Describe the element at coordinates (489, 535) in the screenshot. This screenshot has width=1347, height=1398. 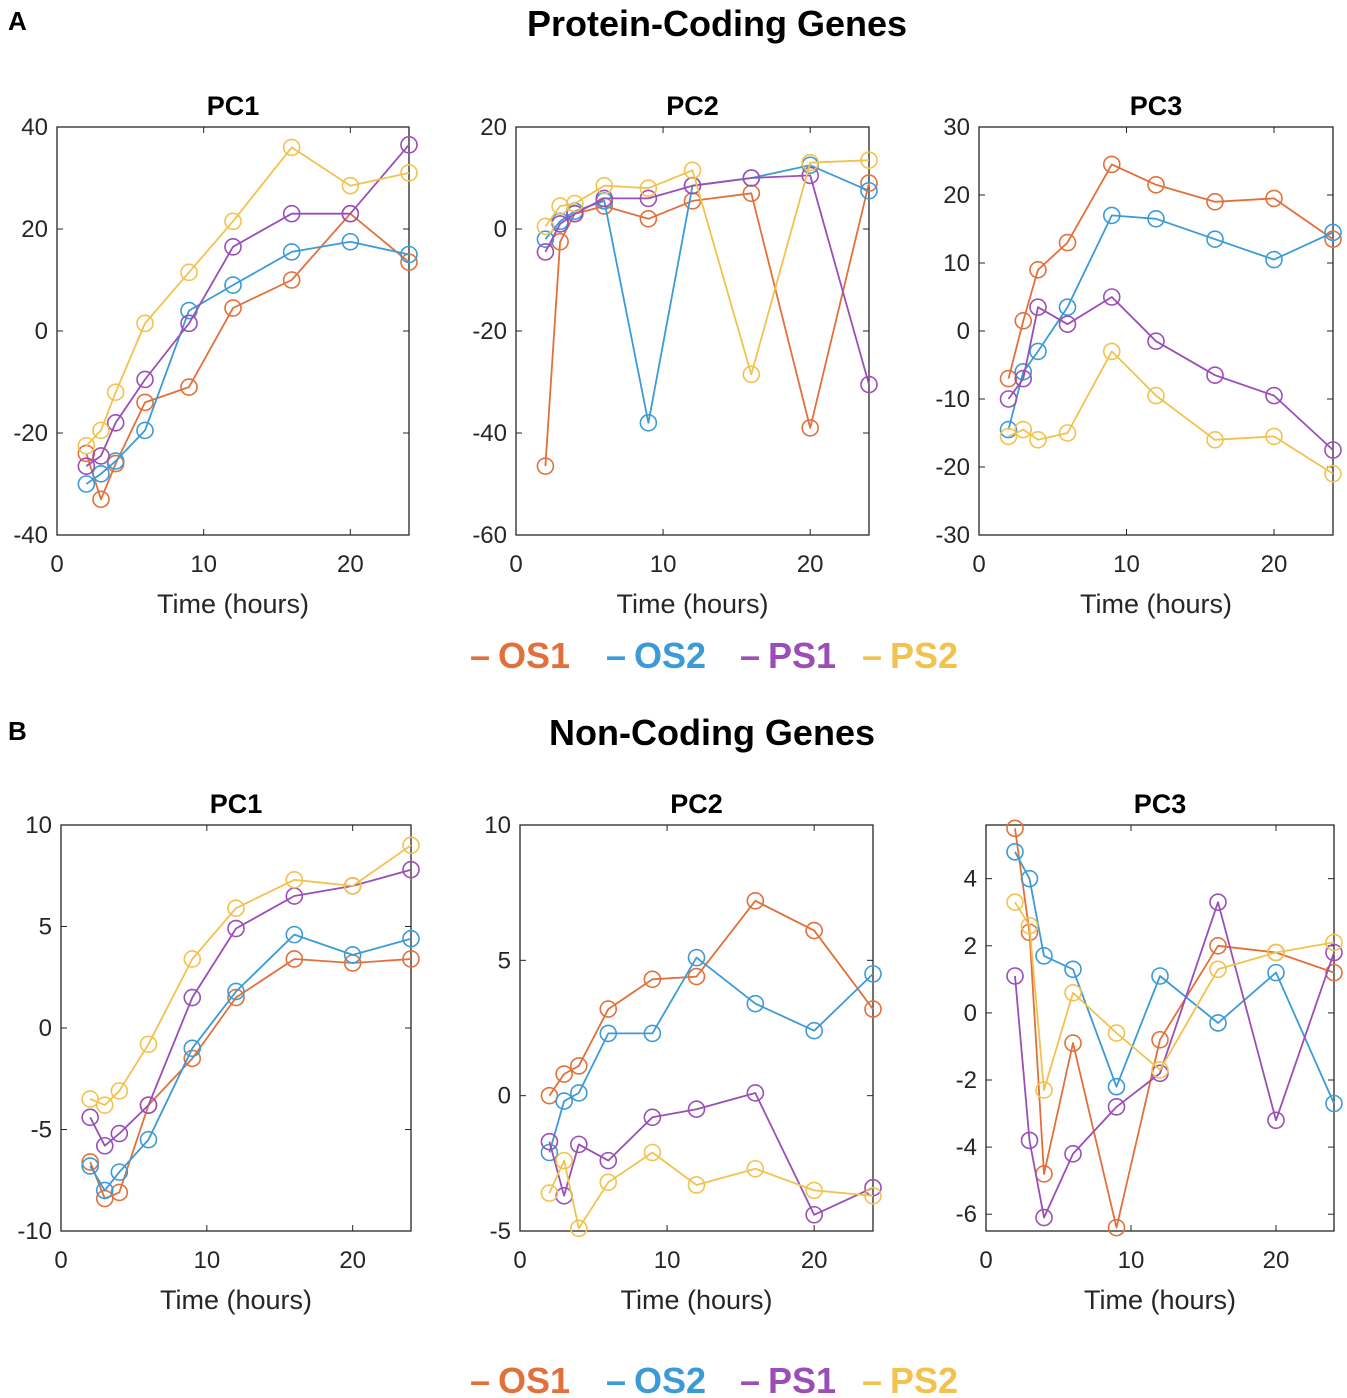
I see `y-tick-label: -60` at that location.